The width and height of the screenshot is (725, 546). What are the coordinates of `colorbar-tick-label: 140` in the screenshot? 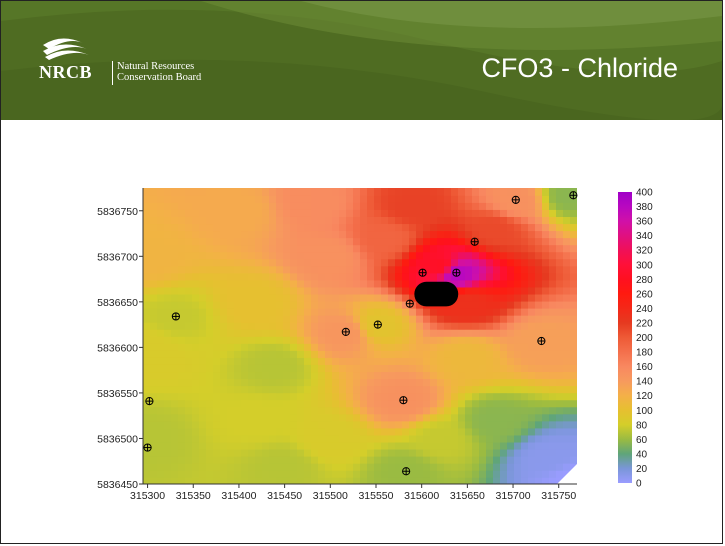 It's located at (644, 382).